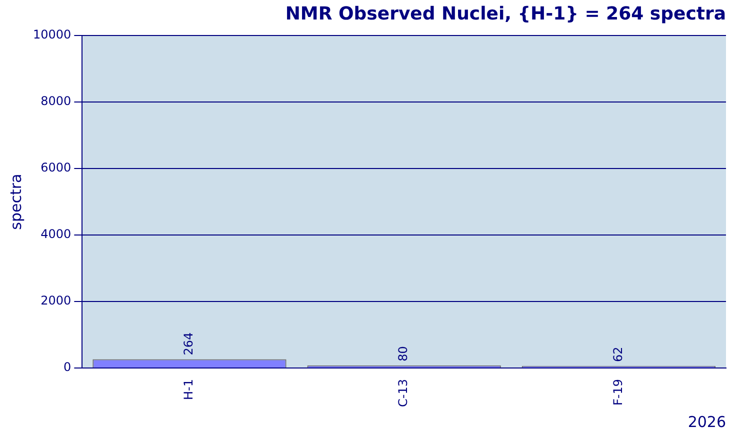 The image size is (740, 440). Describe the element at coordinates (56, 234) in the screenshot. I see `y-tick-label: 4000` at that location.